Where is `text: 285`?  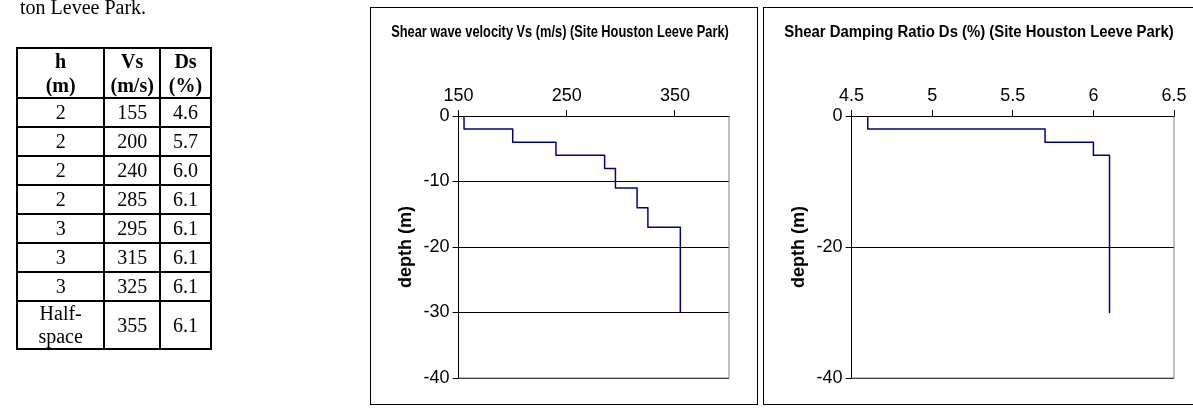 text: 285 is located at coordinates (132, 199).